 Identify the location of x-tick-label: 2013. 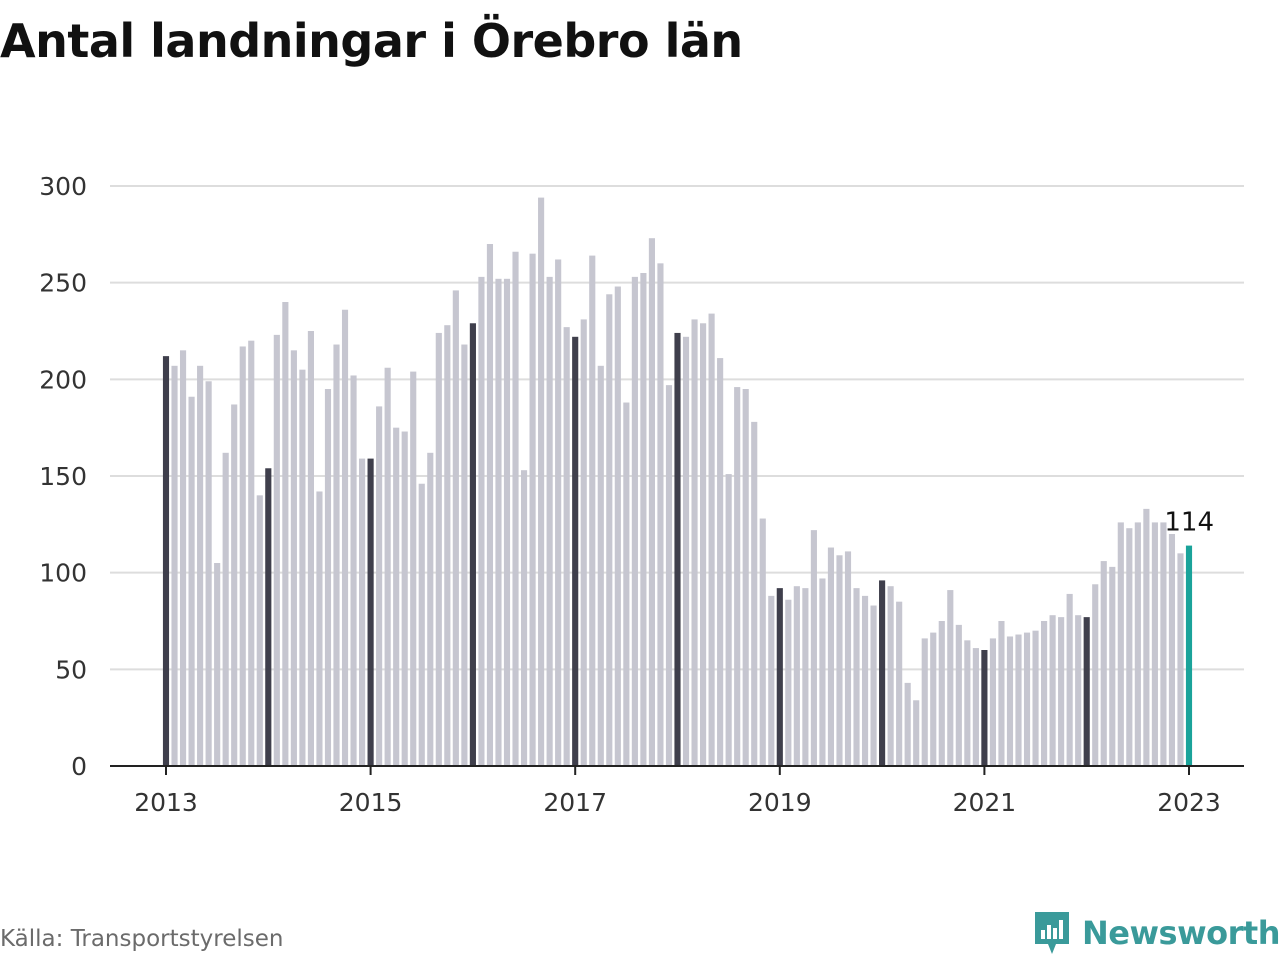
(166, 802).